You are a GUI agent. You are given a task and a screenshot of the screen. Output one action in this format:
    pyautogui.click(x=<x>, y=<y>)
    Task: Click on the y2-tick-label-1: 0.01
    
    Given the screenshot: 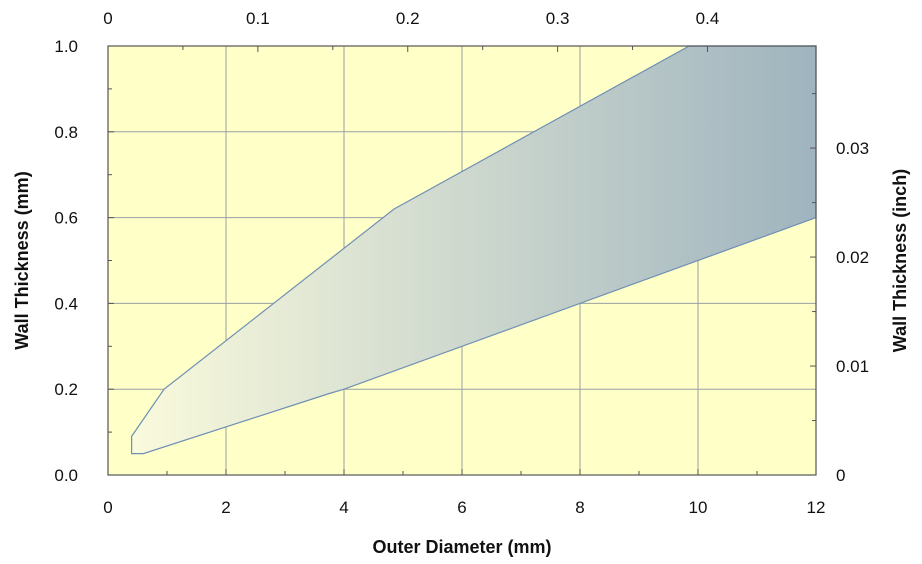 What is the action you would take?
    pyautogui.click(x=852, y=366)
    